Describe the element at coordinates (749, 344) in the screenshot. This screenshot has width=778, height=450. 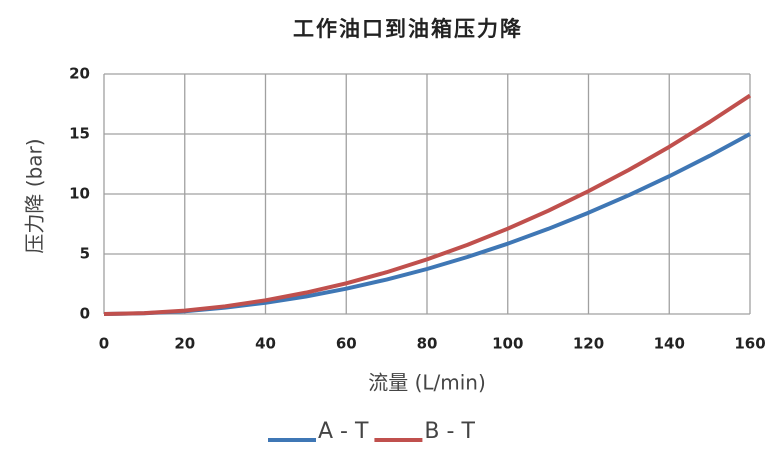
I see `x-tick-label: 160` at that location.